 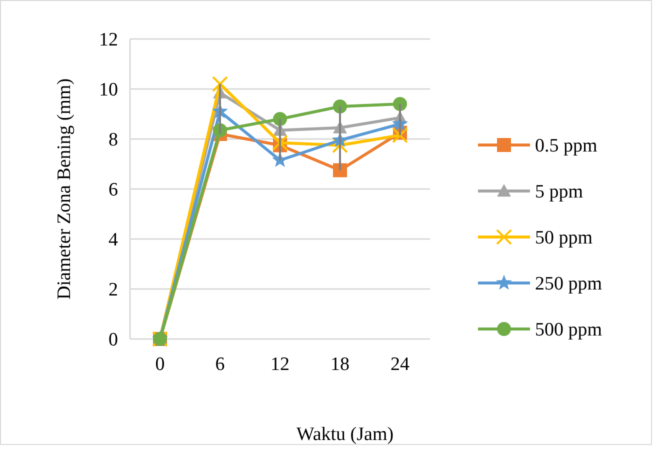 I want to click on y-tick-label: 8, so click(x=113, y=140).